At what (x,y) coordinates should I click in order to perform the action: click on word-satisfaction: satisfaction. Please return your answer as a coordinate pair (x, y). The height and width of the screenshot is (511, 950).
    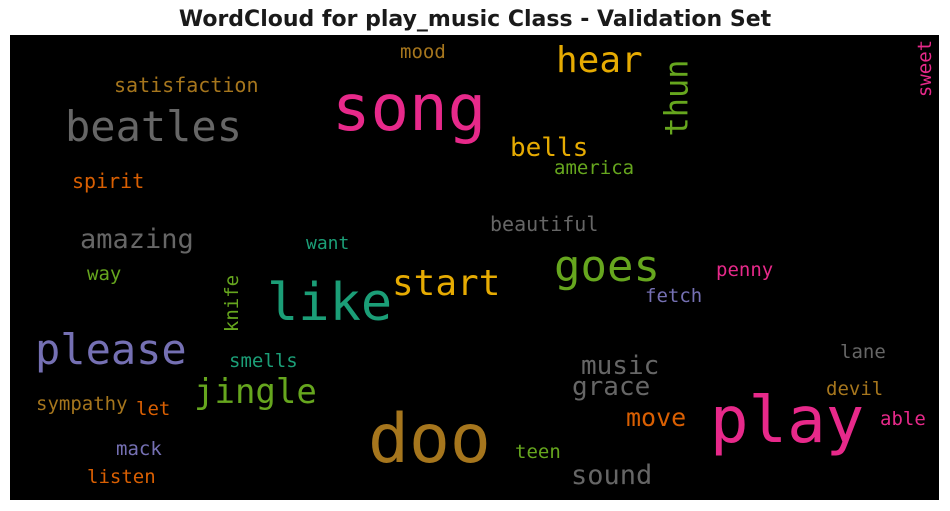
    Looking at the image, I should click on (186, 85).